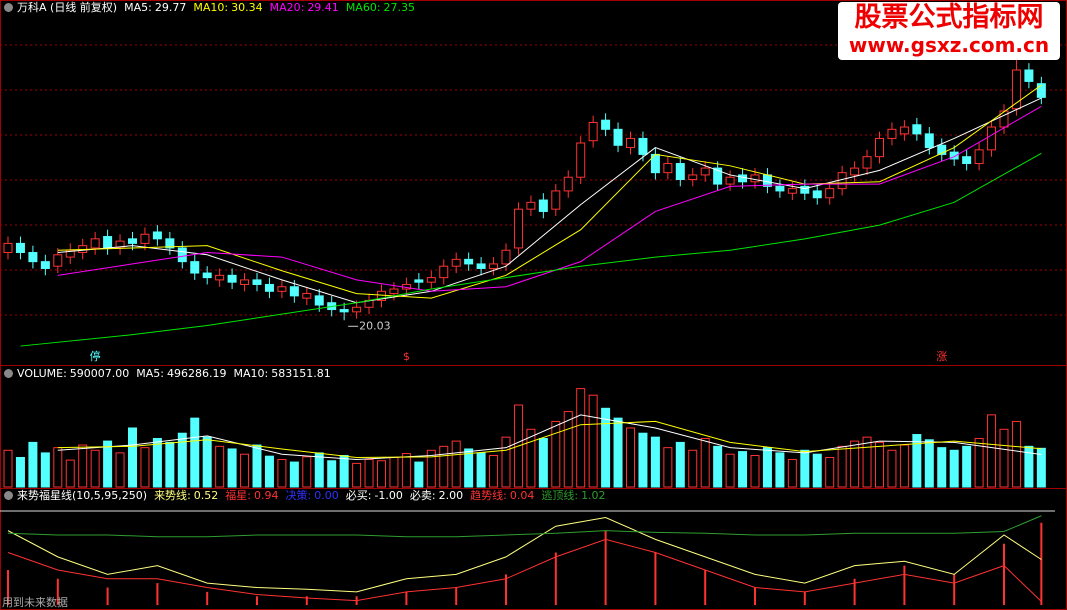 The image size is (1067, 610). Describe the element at coordinates (172, 495) in the screenshot. I see `legend-name: 来势线` at that location.